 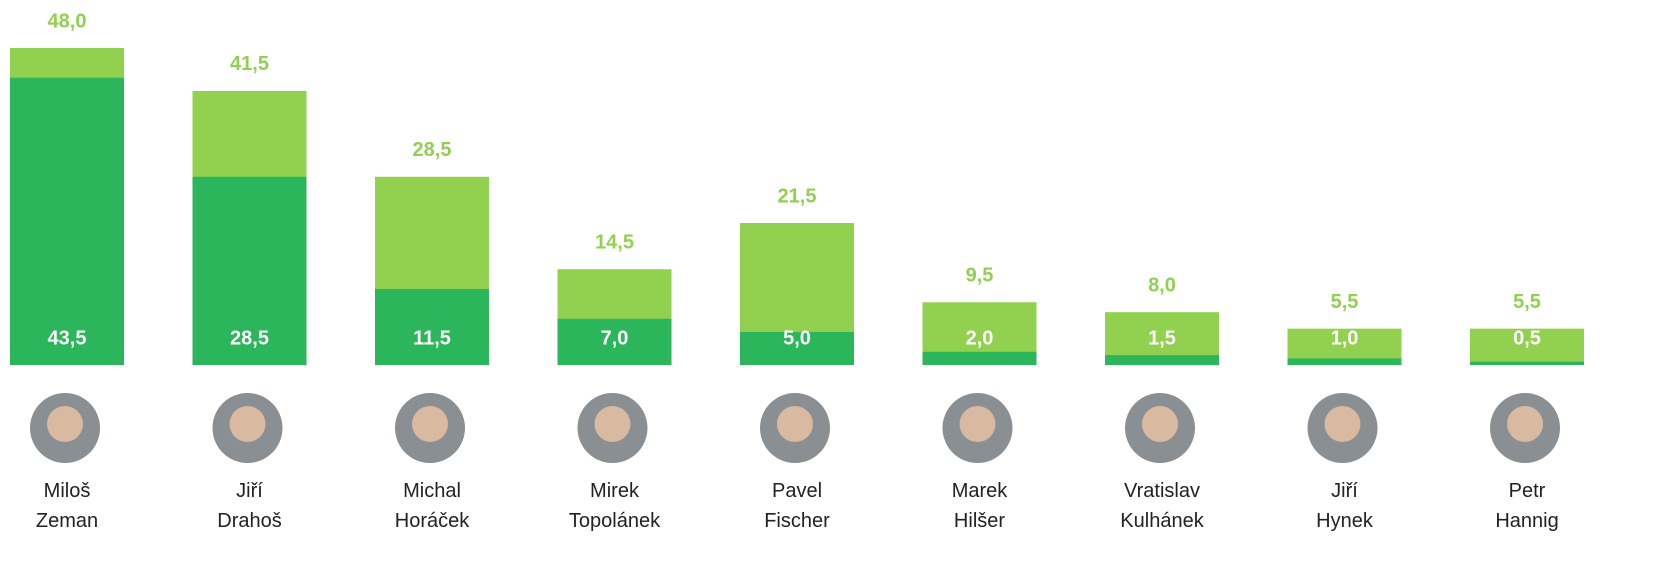 What do you see at coordinates (1344, 506) in the screenshot?
I see `candidate-name: Jiří Hynek` at bounding box center [1344, 506].